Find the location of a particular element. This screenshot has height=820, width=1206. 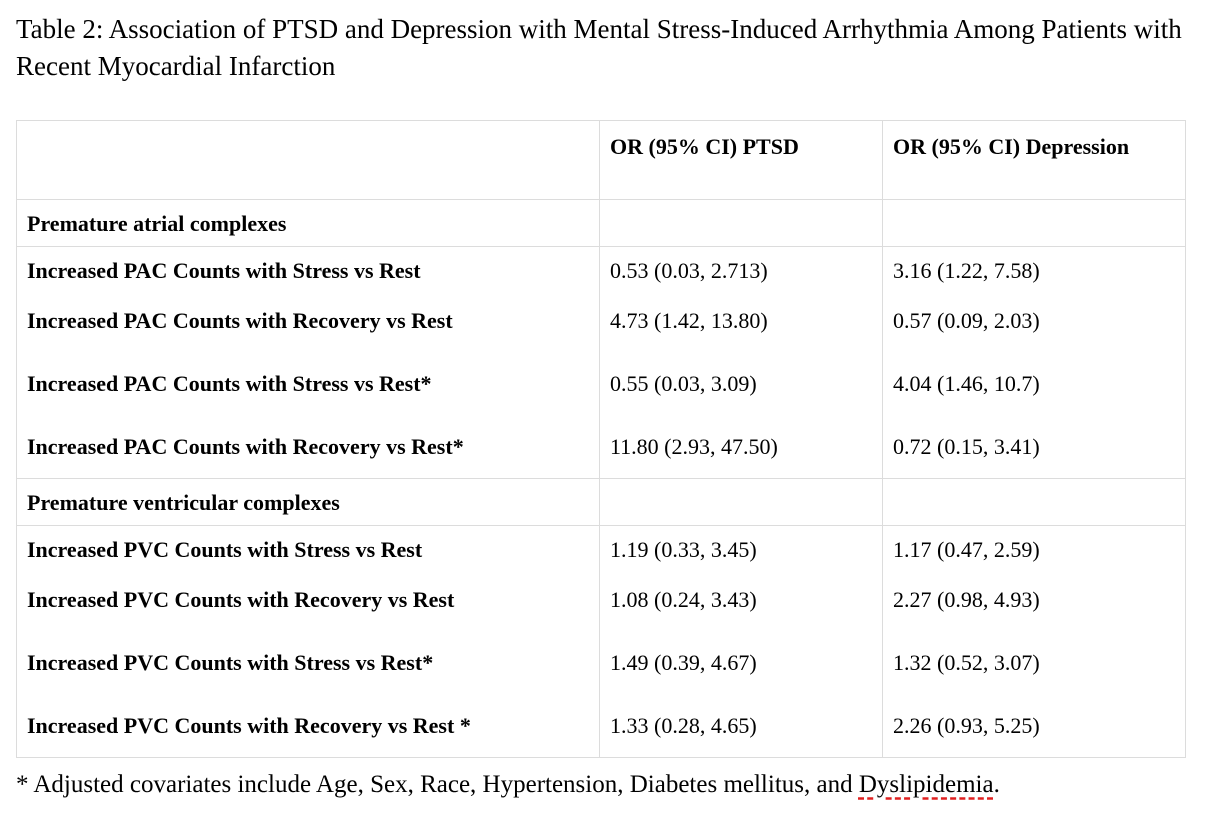

section-row: Premature atrial complexes is located at coordinates (601, 223).